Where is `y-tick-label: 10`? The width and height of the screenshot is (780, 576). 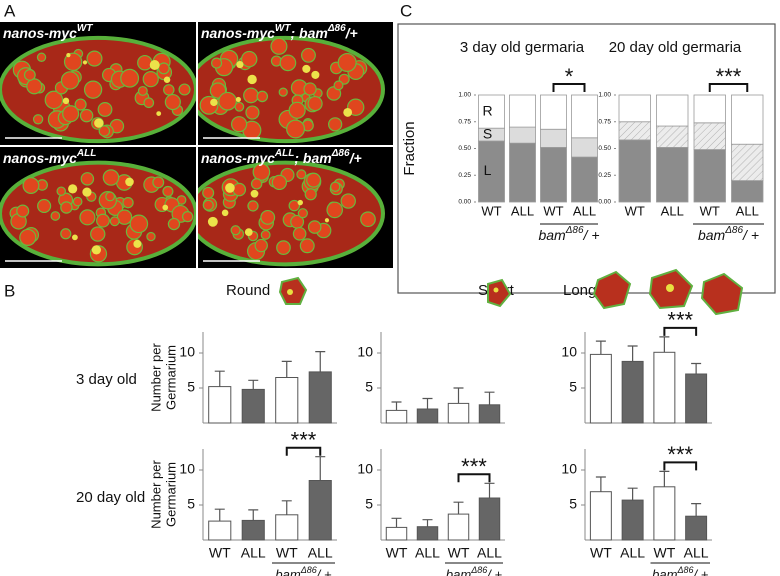 y-tick-label: 10 is located at coordinates (187, 469).